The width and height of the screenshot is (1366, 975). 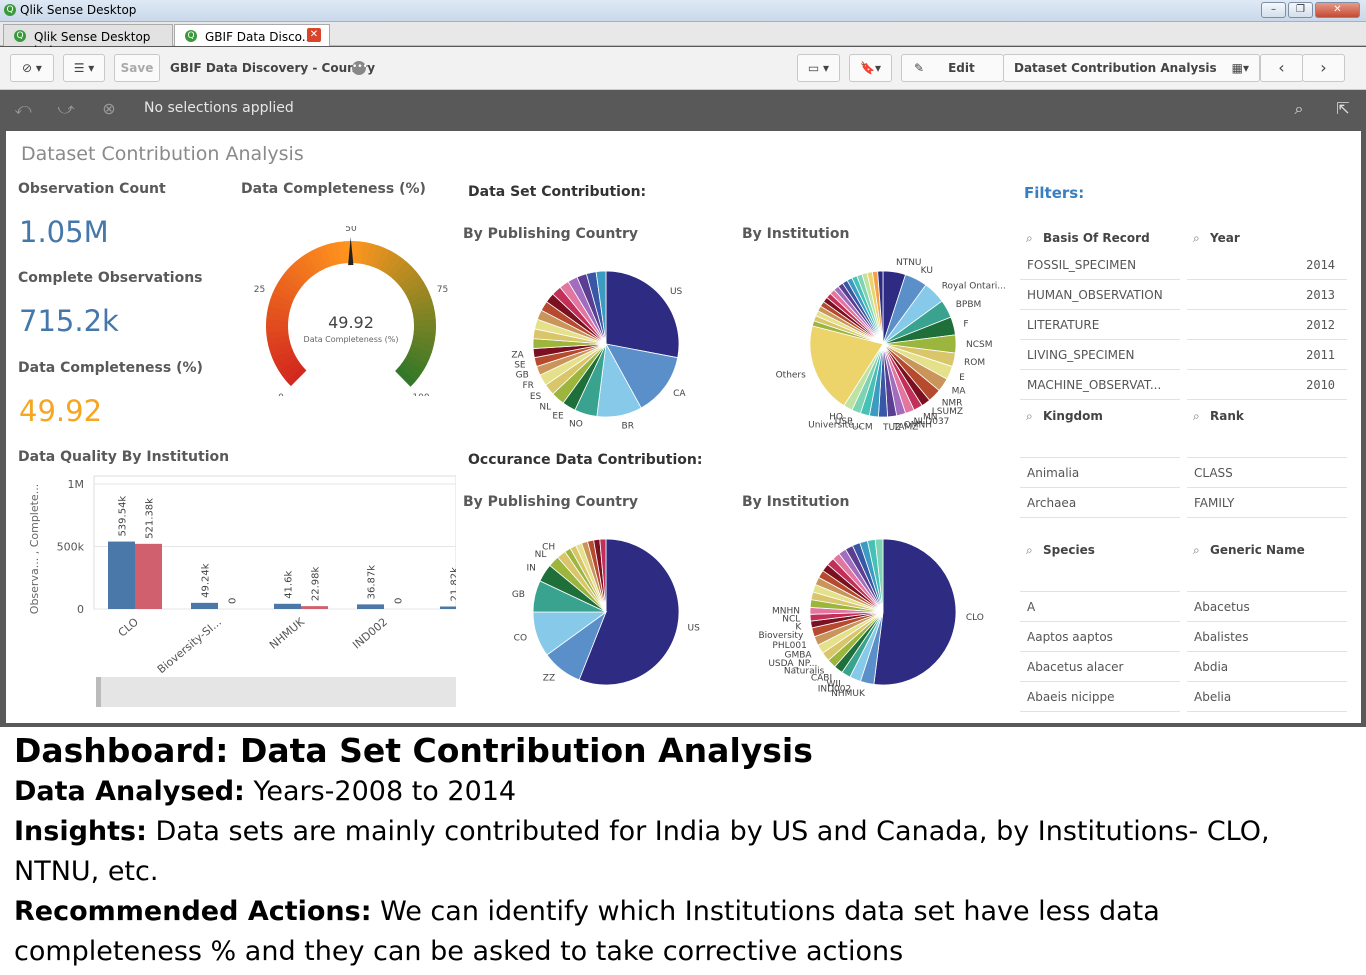 What do you see at coordinates (576, 425) in the screenshot?
I see `pie-label: NO` at bounding box center [576, 425].